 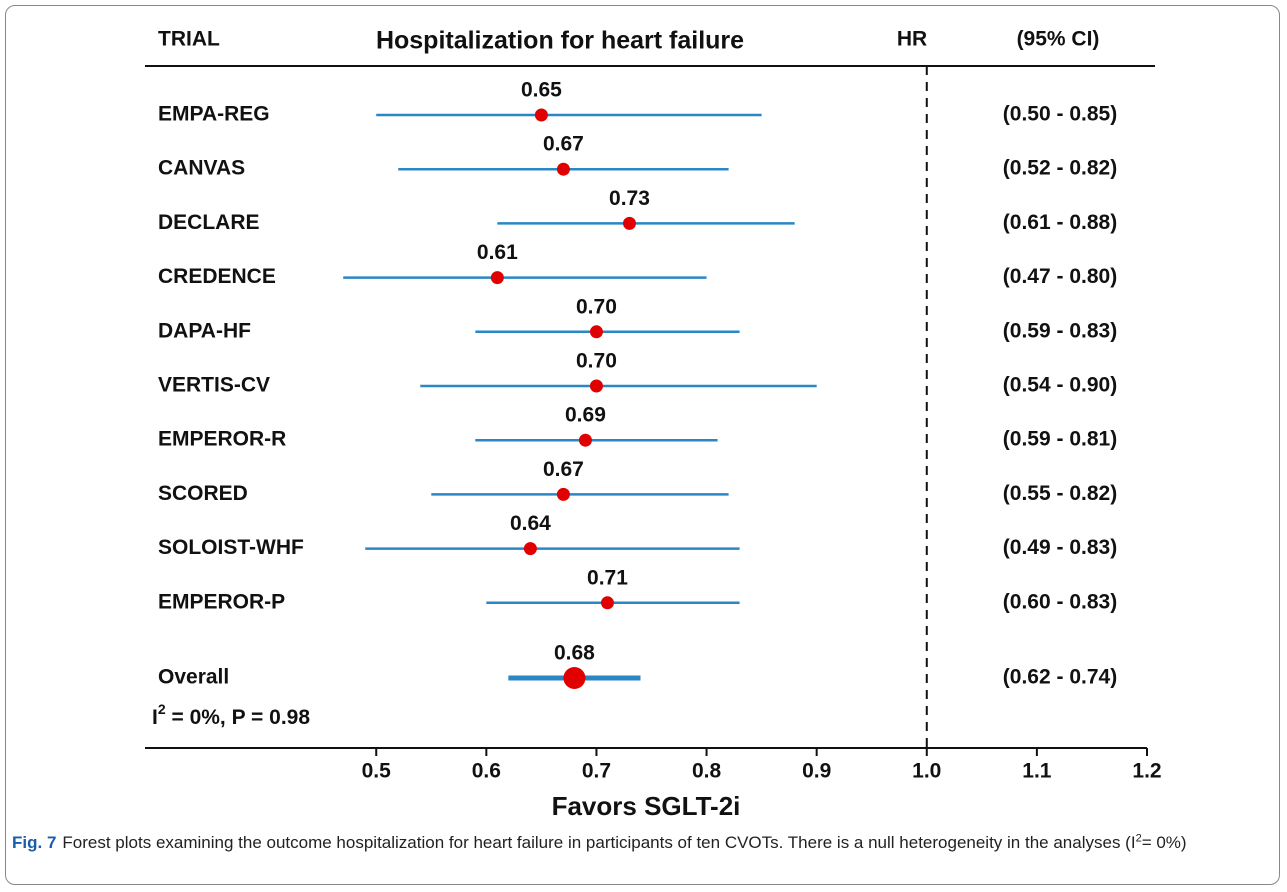 I want to click on trial-label: EMPEROR-R, so click(x=222, y=439).